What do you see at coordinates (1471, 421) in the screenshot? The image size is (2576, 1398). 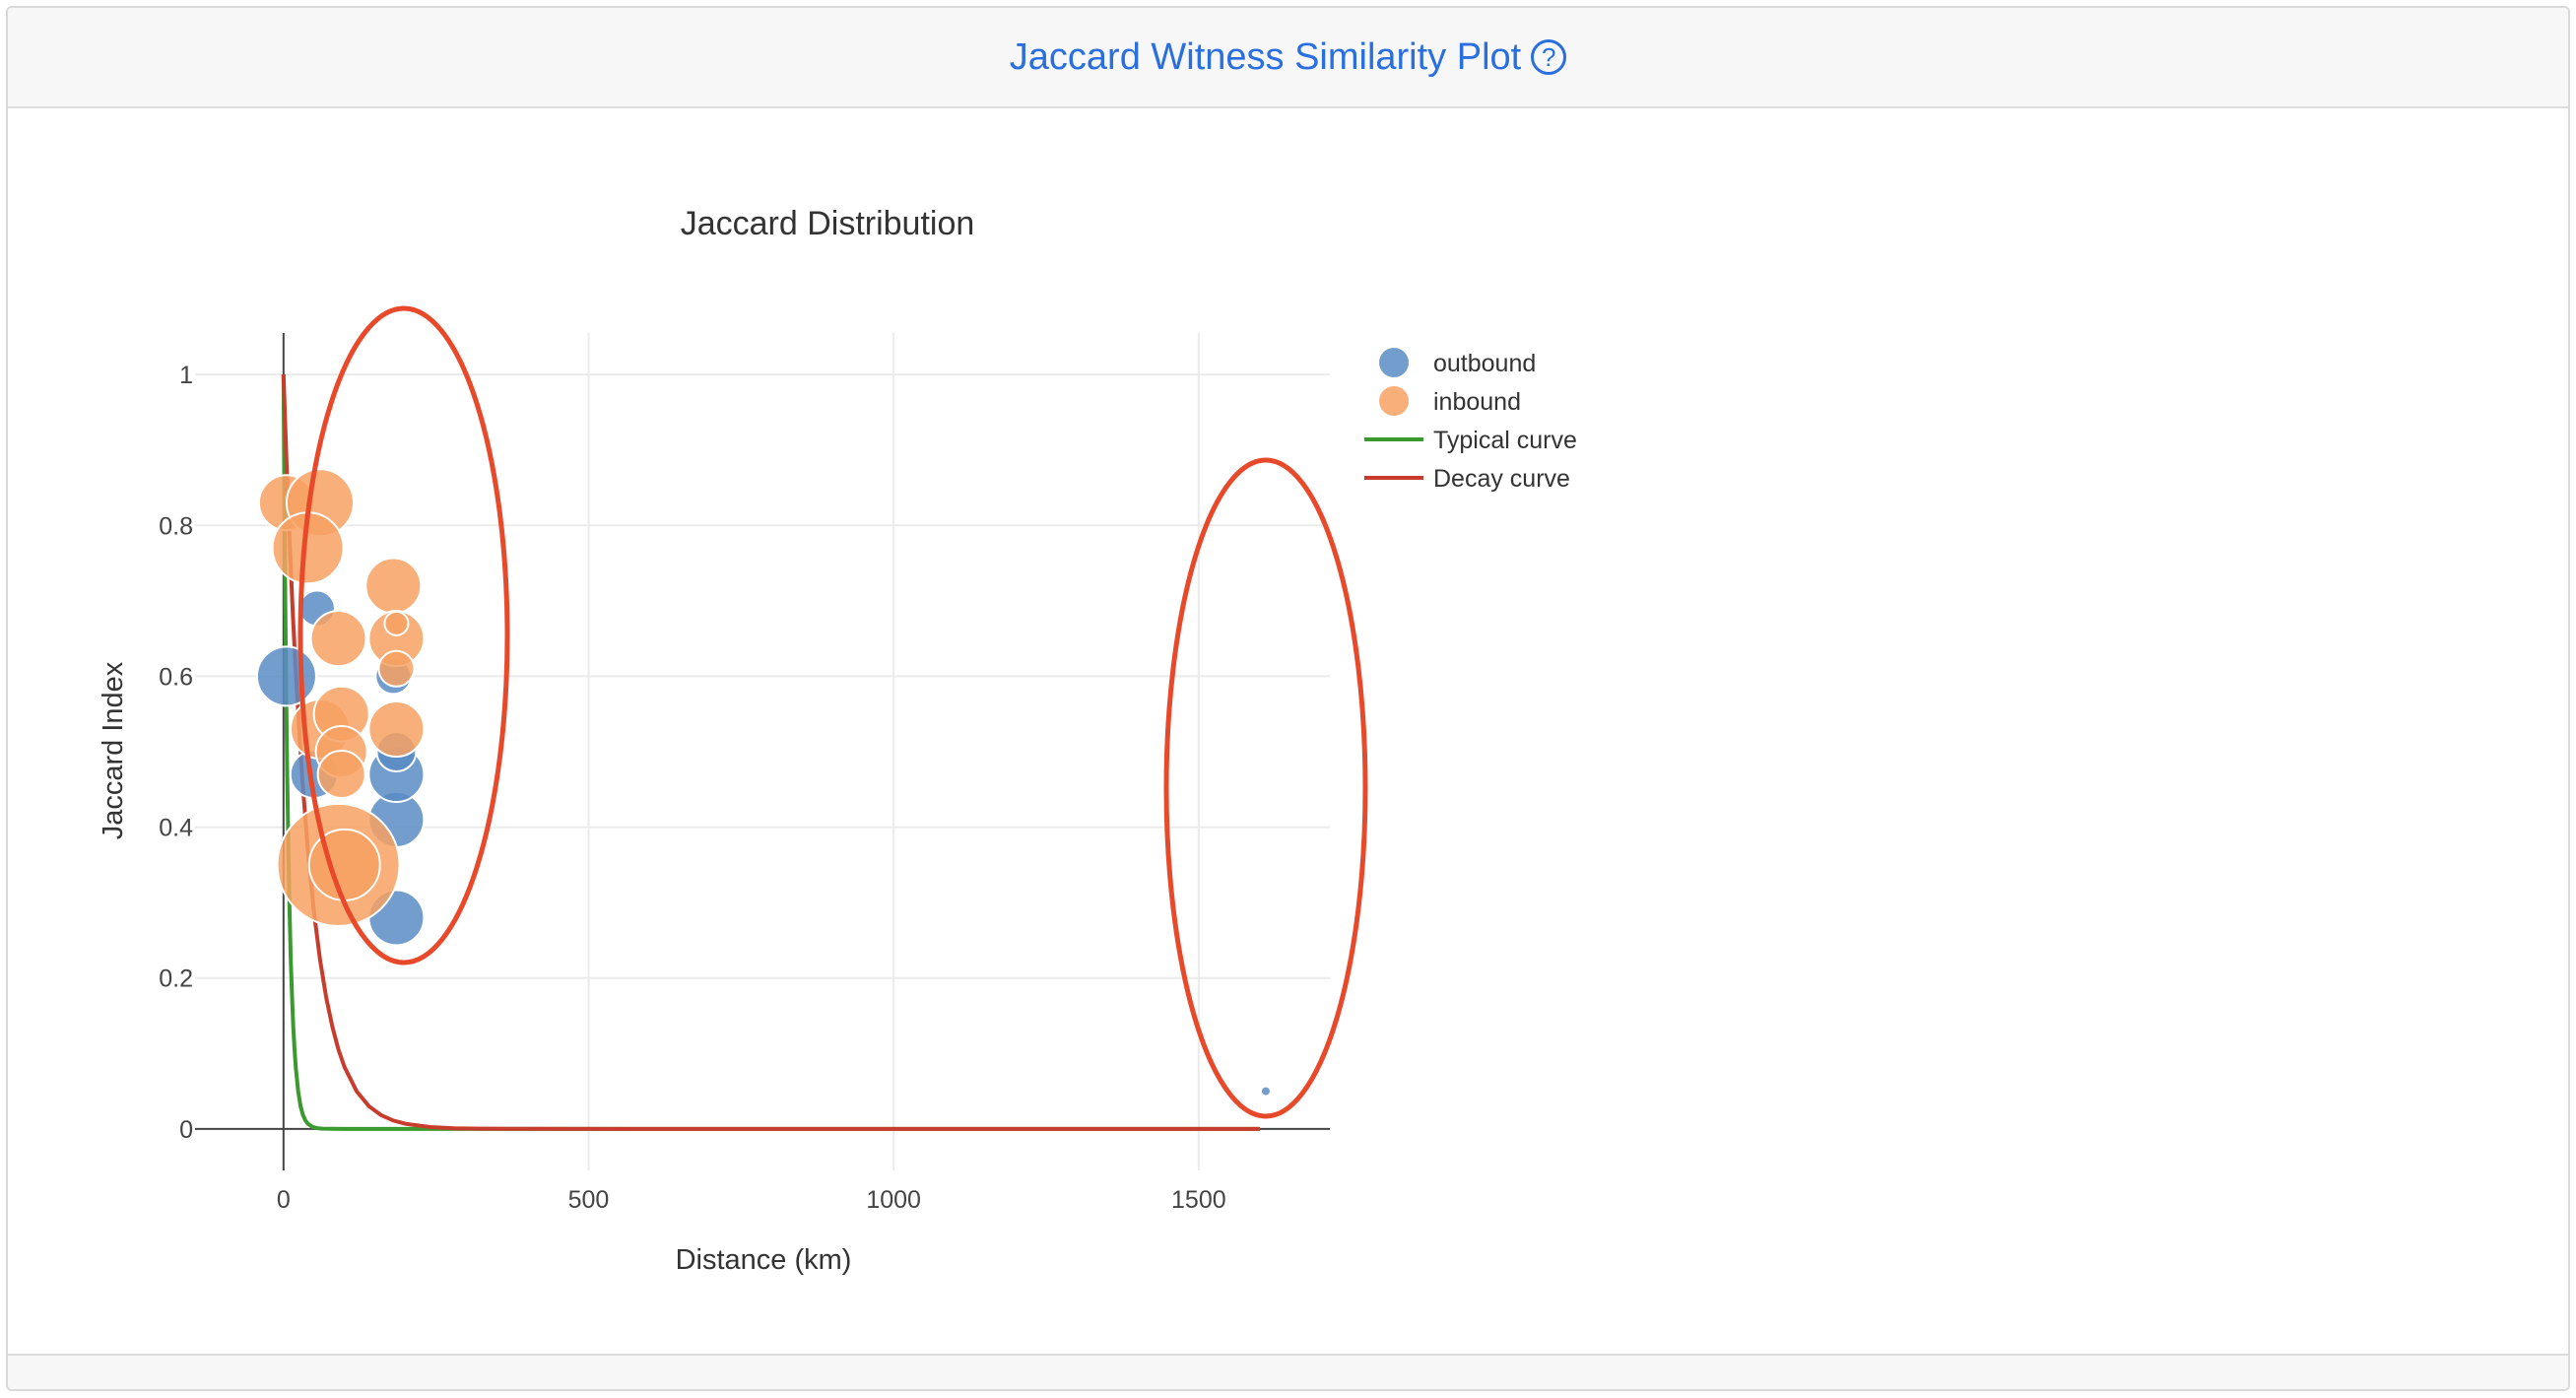 I see `legend: outbound inbound Typical curve Decay curve` at bounding box center [1471, 421].